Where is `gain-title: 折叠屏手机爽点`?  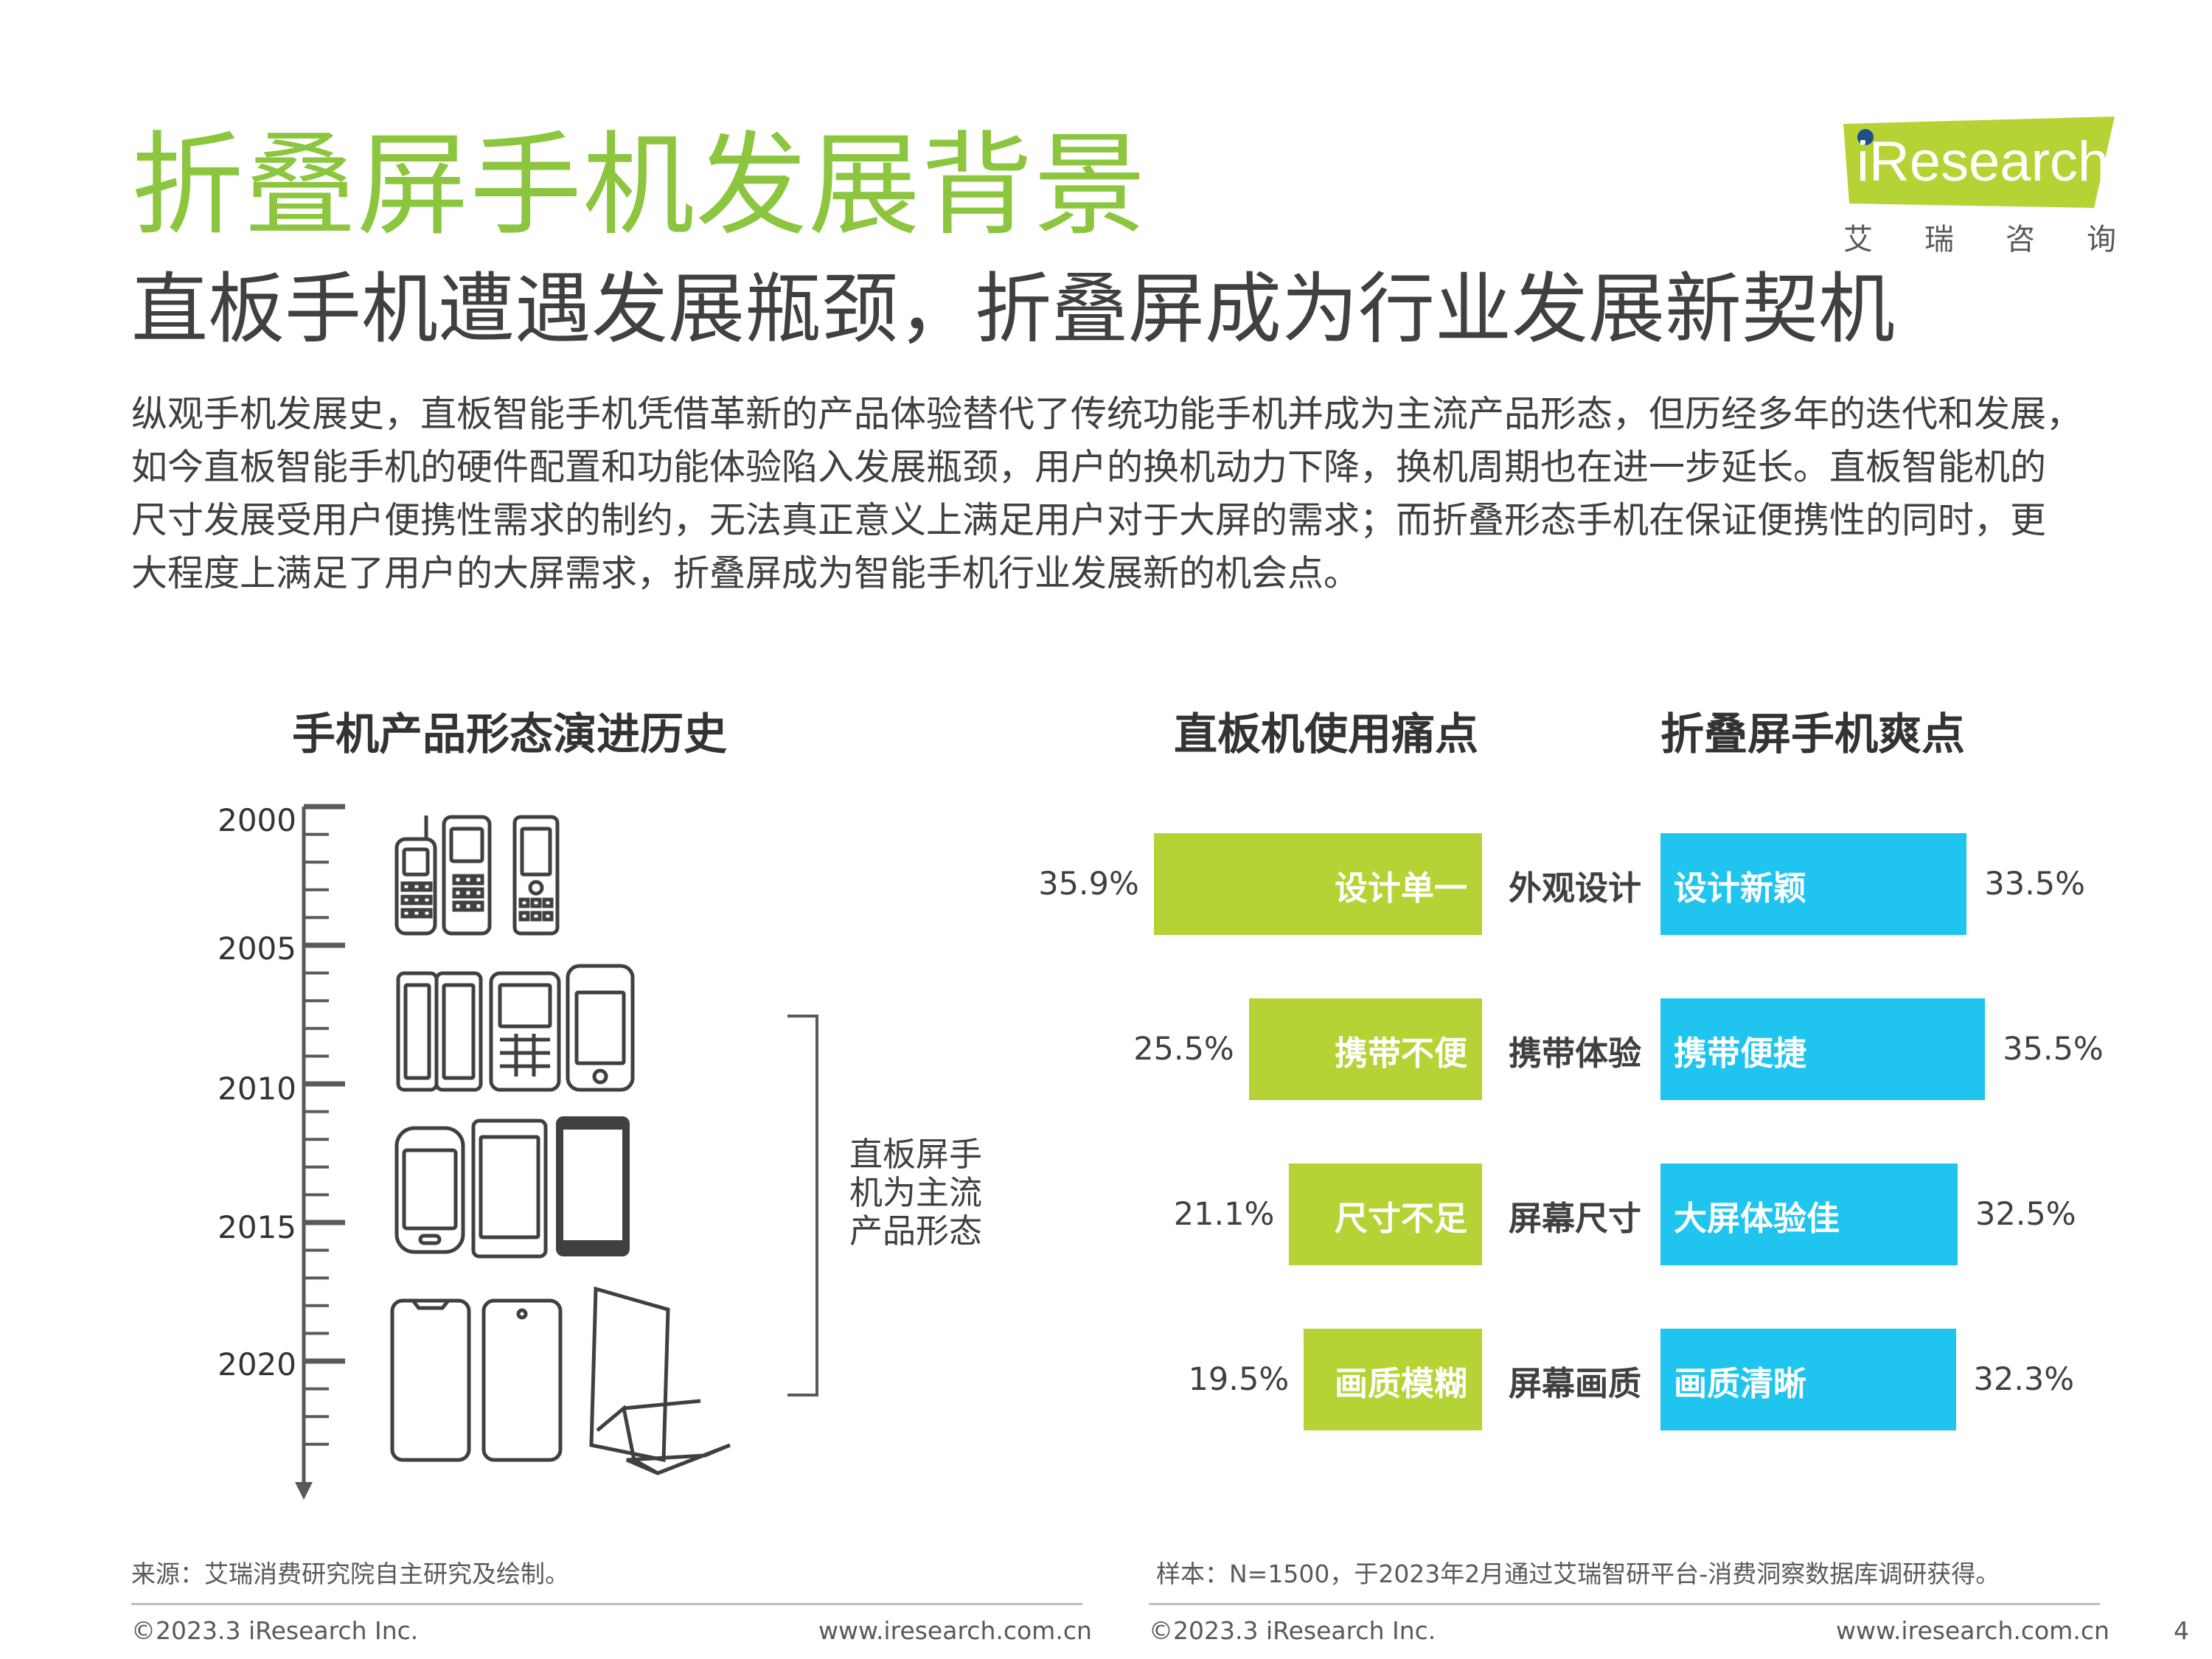 gain-title: 折叠屏手机爽点 is located at coordinates (1813, 734).